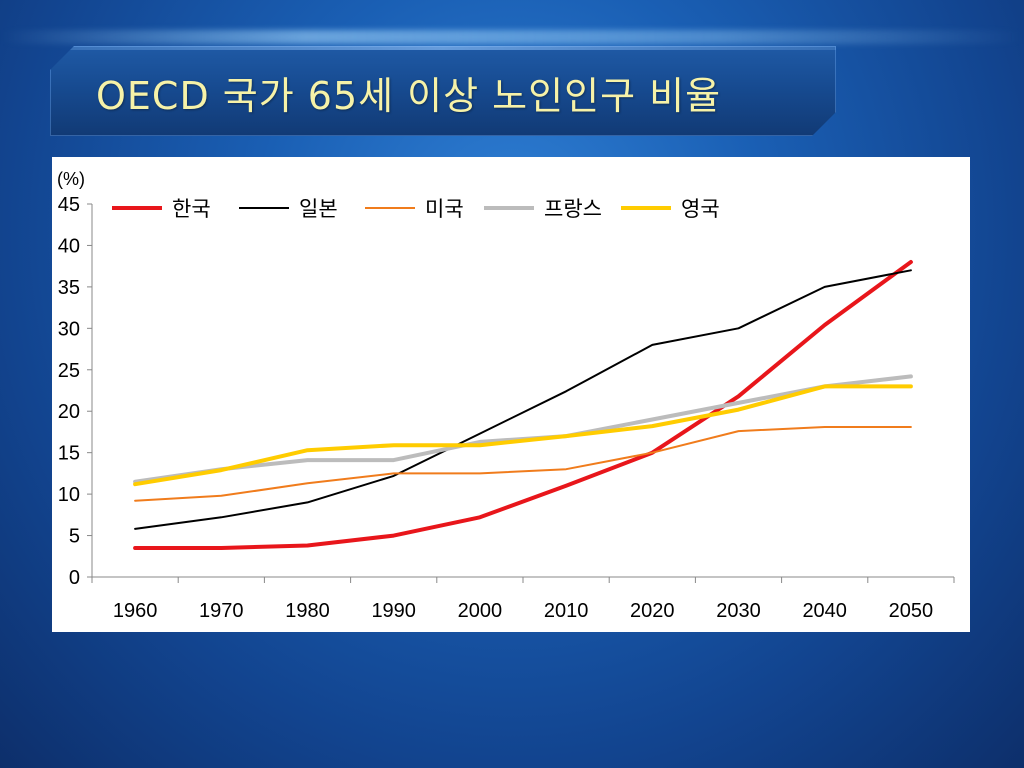 Image resolution: width=1024 pixels, height=768 pixels. What do you see at coordinates (191, 209) in the screenshot?
I see `legend-label: 한국` at bounding box center [191, 209].